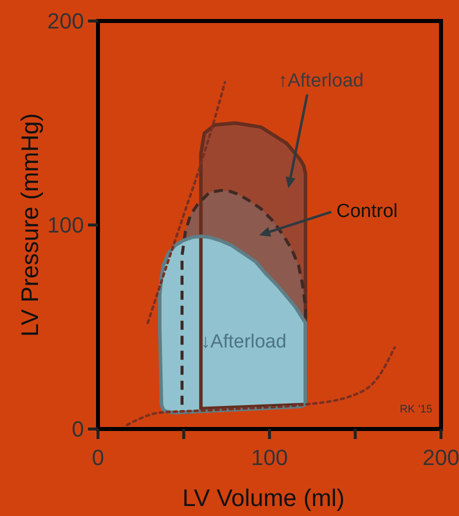 Image resolution: width=459 pixels, height=516 pixels. What do you see at coordinates (263, 498) in the screenshot?
I see `x-axis-title: LV Volume (ml)` at bounding box center [263, 498].